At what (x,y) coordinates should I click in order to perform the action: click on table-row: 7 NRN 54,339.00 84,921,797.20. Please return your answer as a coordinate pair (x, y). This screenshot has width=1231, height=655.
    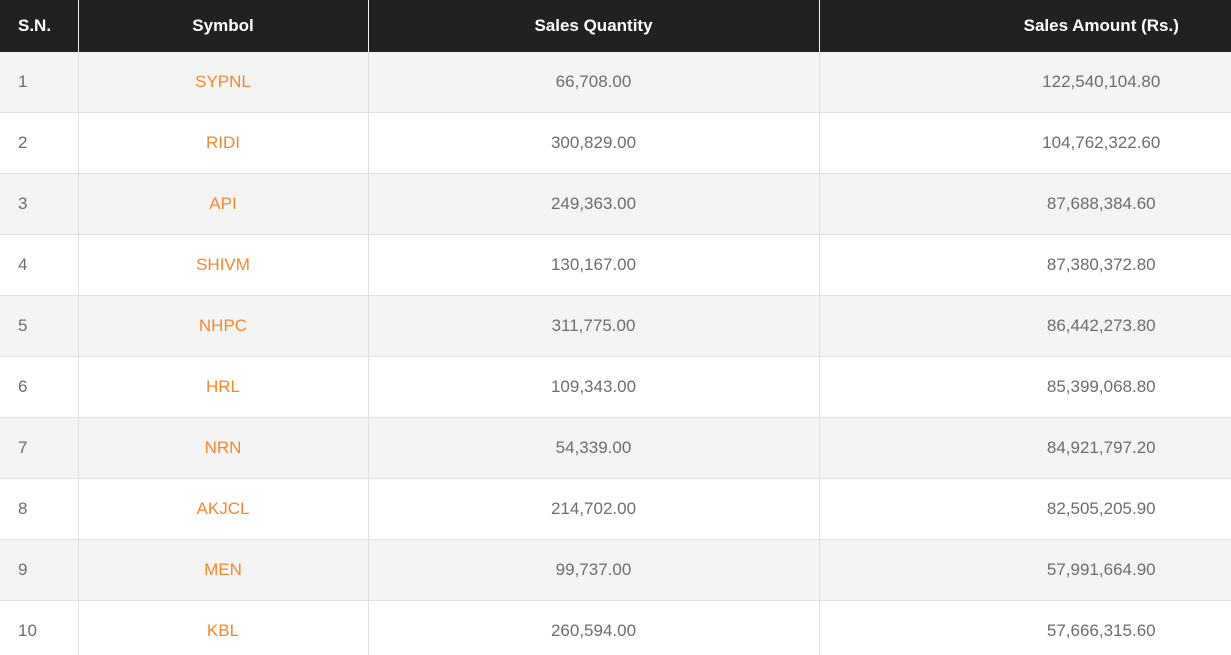
    Looking at the image, I should click on (615, 448).